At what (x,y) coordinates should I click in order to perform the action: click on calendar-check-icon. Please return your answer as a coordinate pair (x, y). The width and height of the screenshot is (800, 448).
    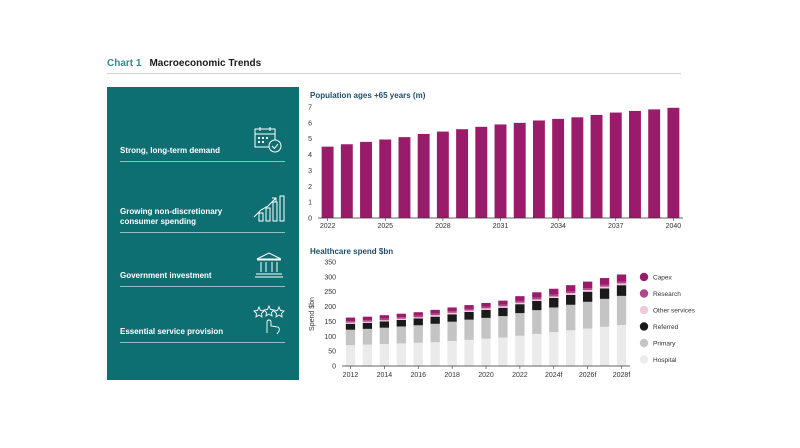
    Looking at the image, I should click on (268, 140).